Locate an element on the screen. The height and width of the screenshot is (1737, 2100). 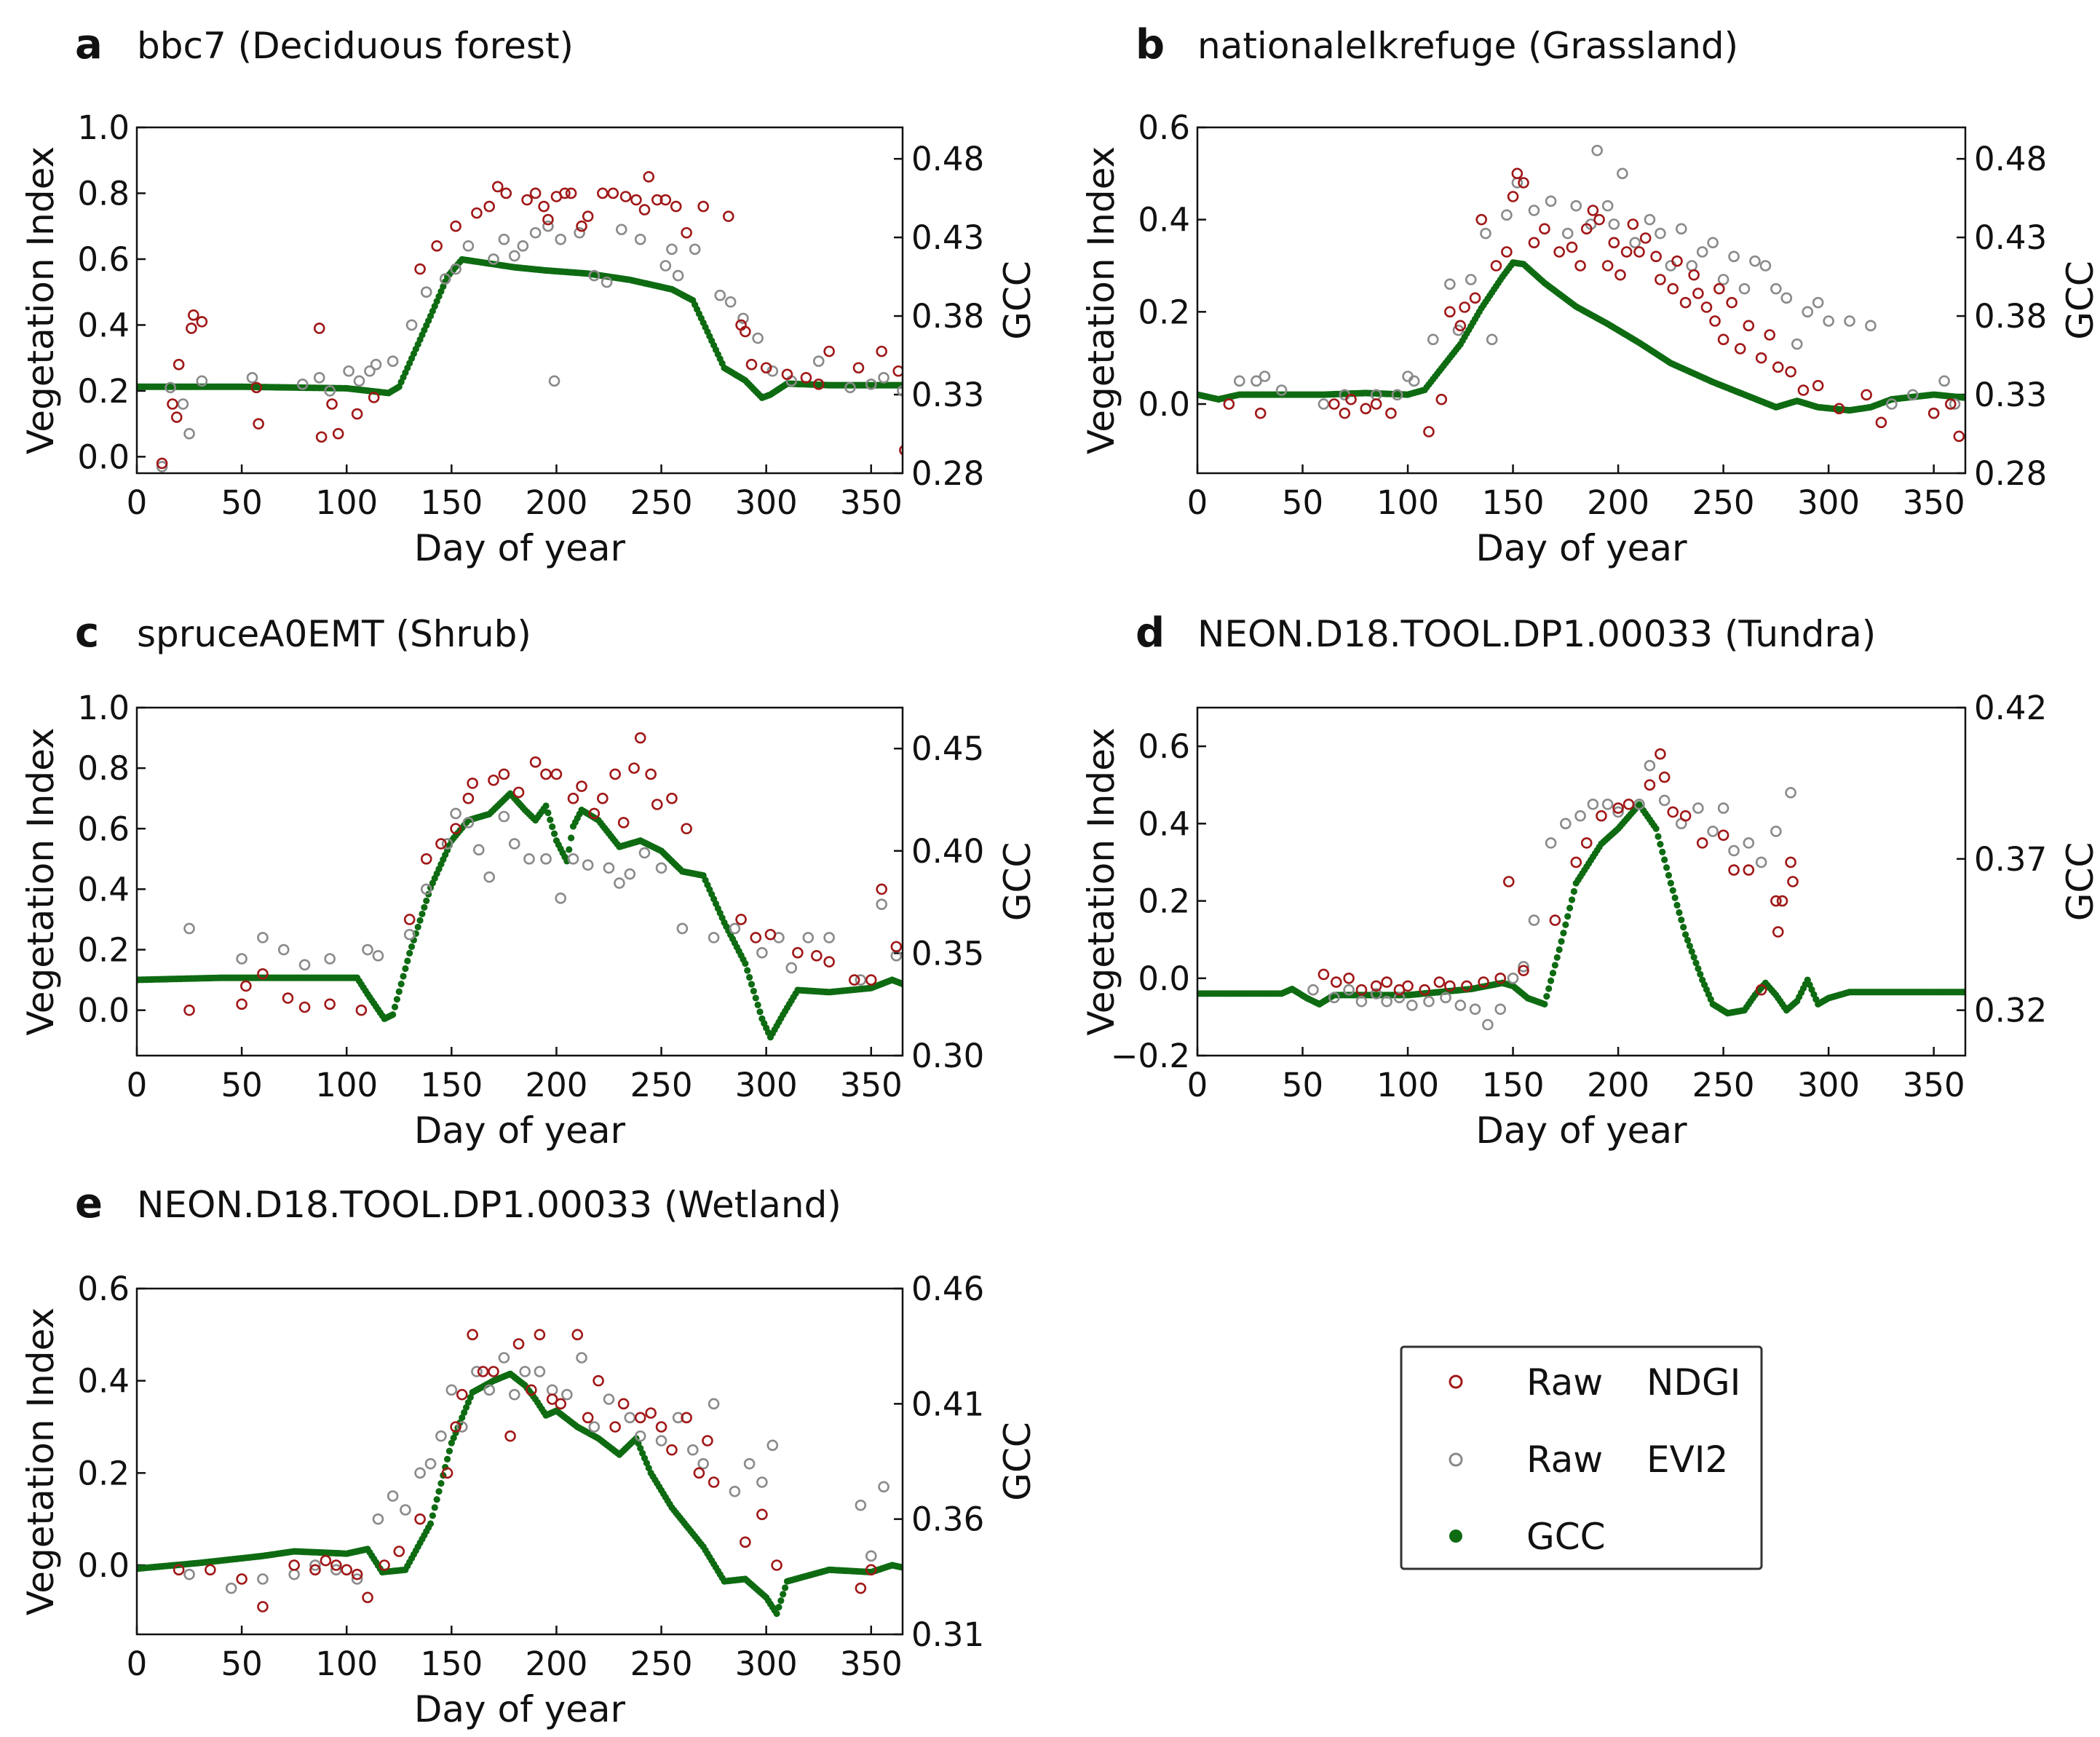
y2-tick-label: 0.46 is located at coordinates (947, 1289).